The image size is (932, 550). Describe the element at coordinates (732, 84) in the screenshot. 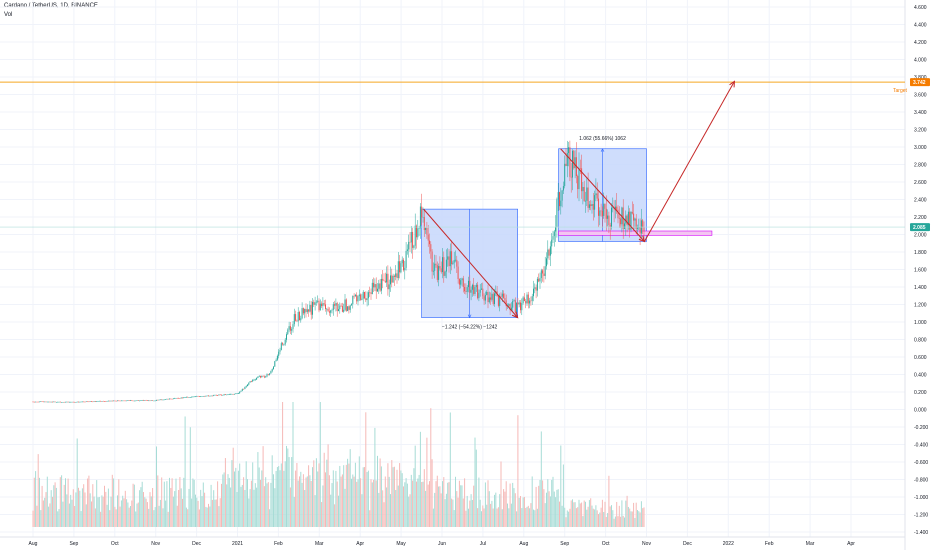

I see `trend-arrow-head` at that location.